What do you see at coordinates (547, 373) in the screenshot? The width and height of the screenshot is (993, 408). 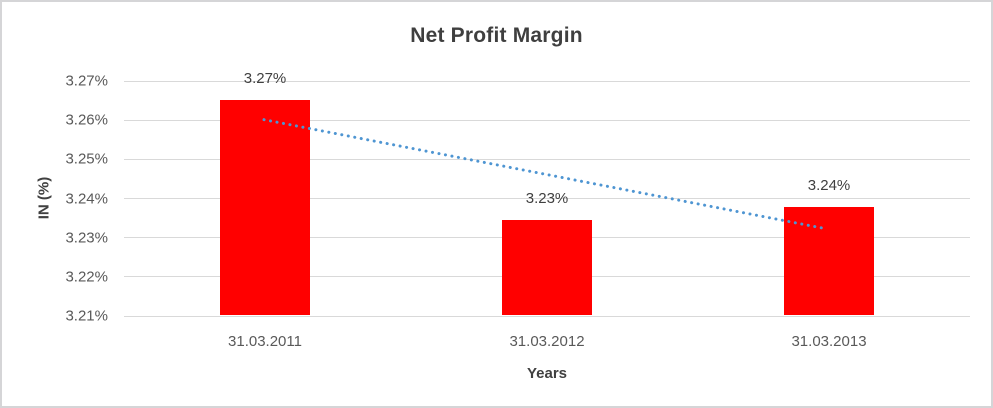 I see `x-axis-title: Years` at bounding box center [547, 373].